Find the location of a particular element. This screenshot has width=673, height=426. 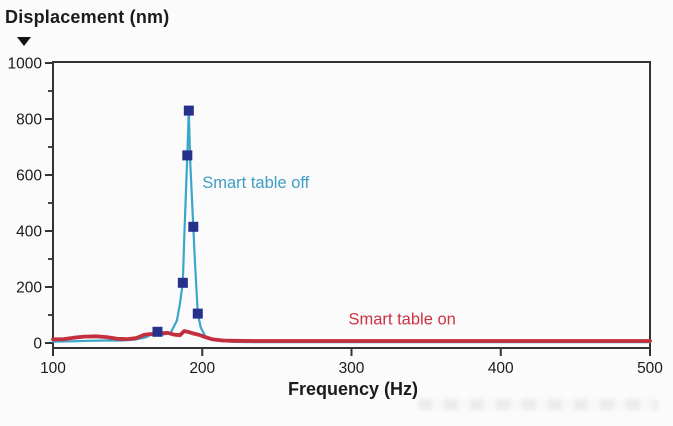

x-tick-label: 100 is located at coordinates (53, 368).